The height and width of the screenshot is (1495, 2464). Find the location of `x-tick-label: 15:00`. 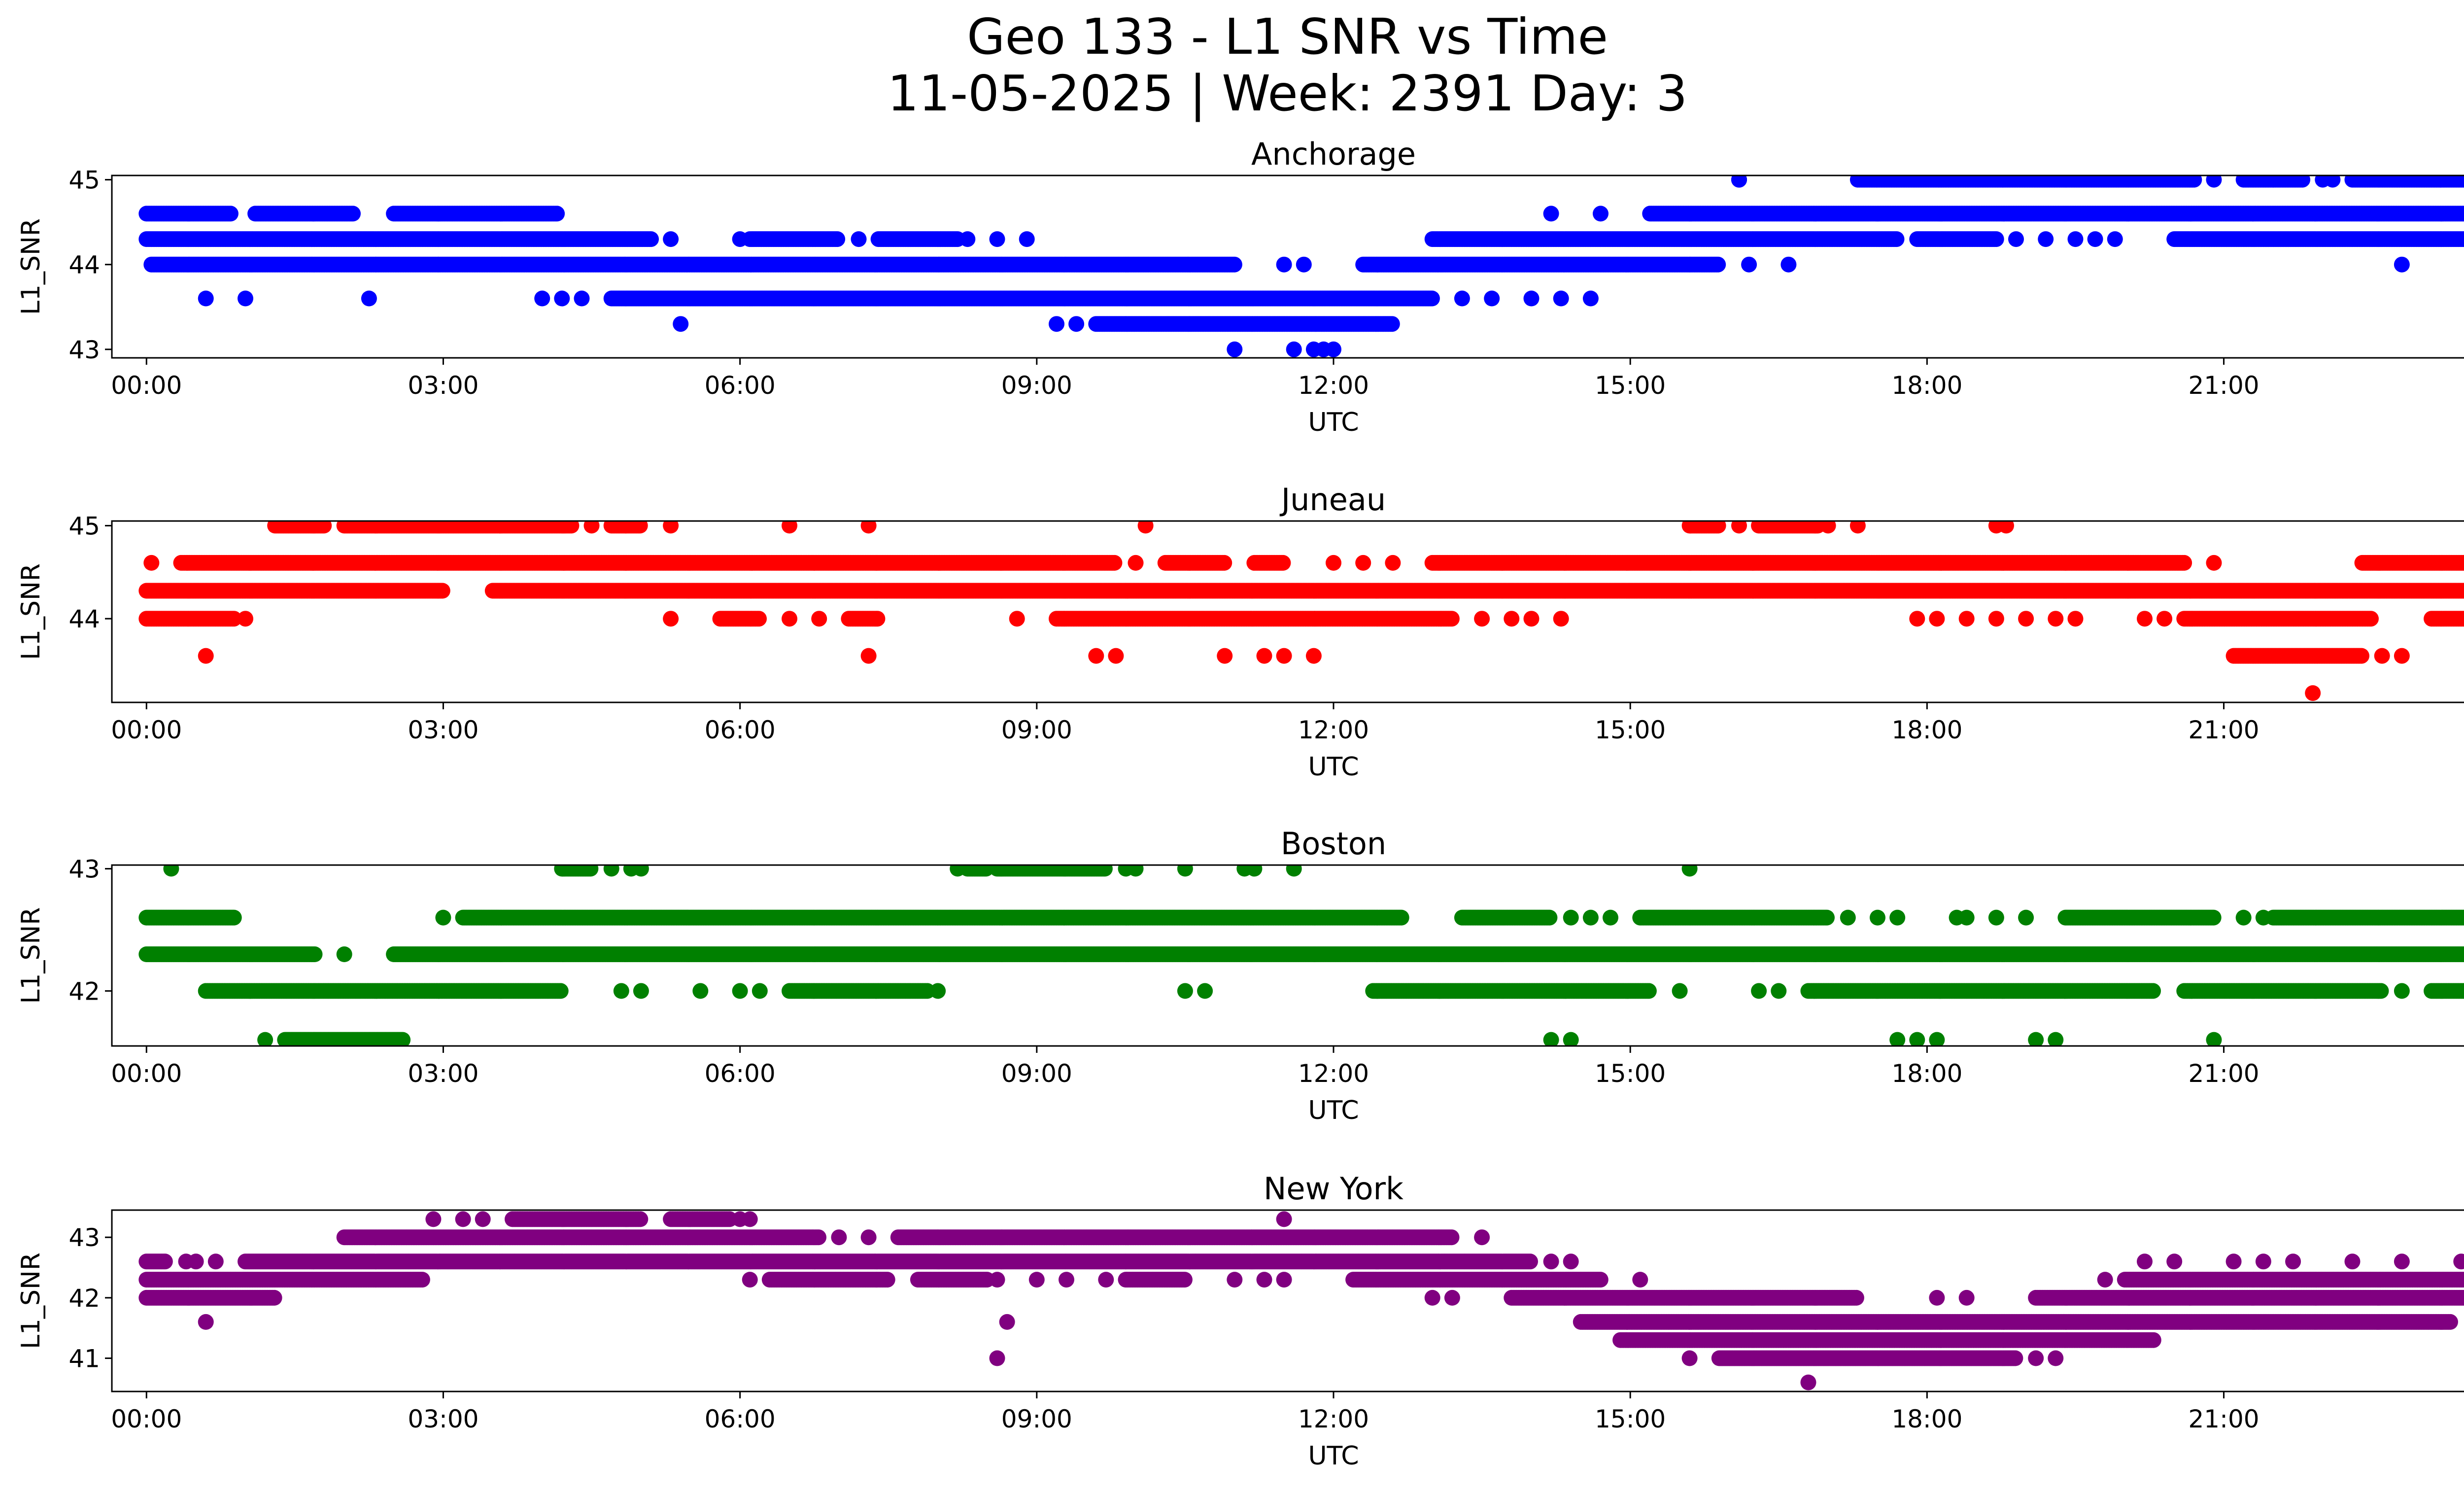

x-tick-label: 15:00 is located at coordinates (1630, 385).